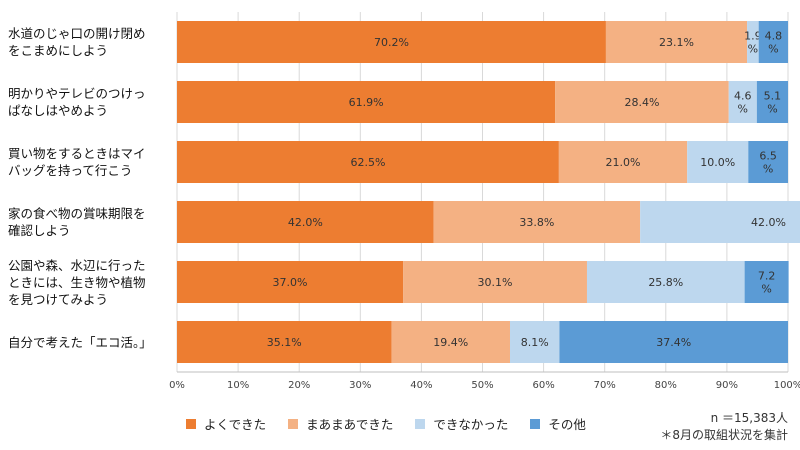  Describe the element at coordinates (543, 385) in the screenshot. I see `x-tick-label: 60%` at that location.